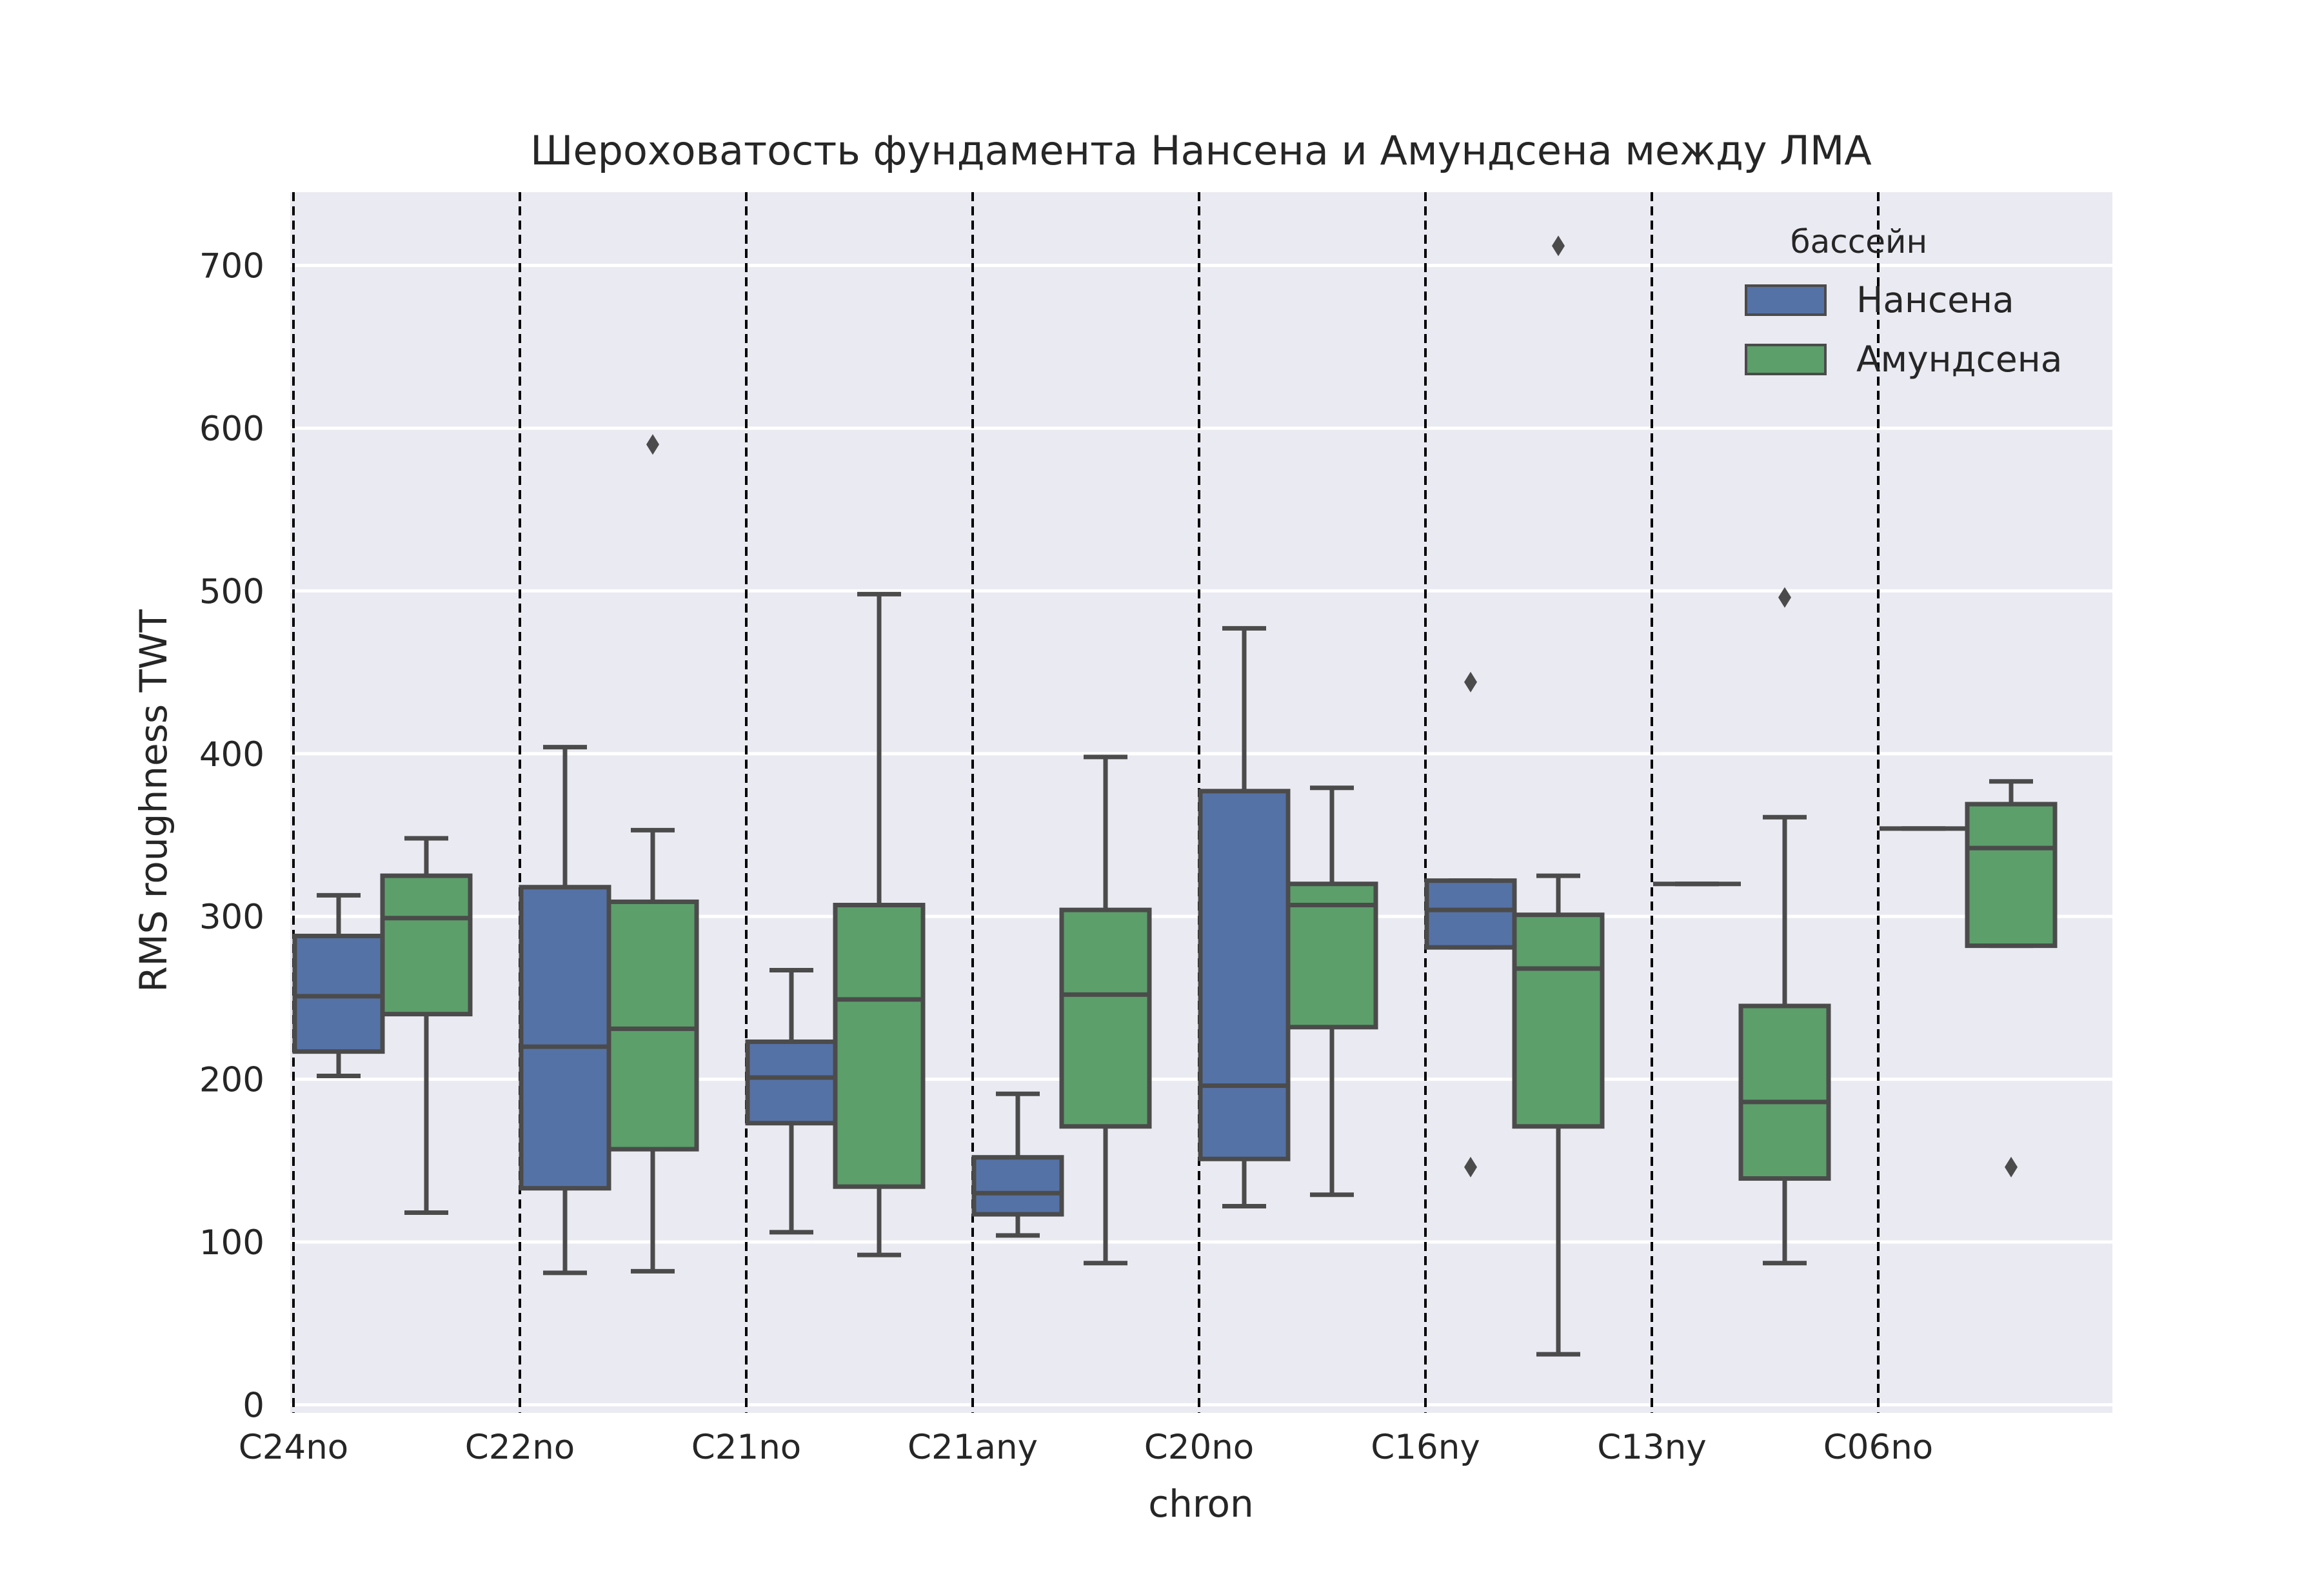 The height and width of the screenshot is (1596, 2322). I want to click on box-group-nansen-C24no, so click(339, 986).